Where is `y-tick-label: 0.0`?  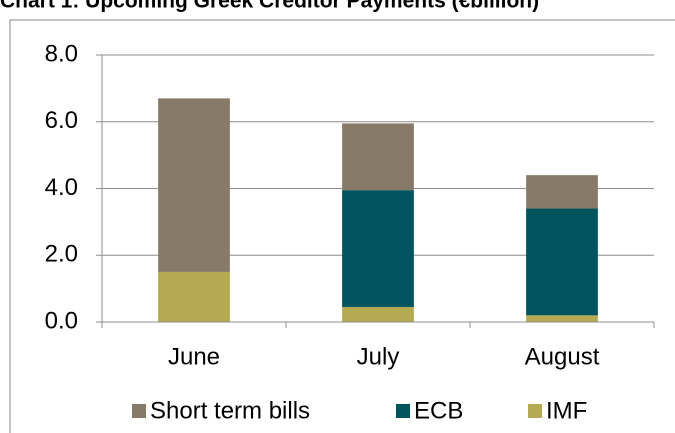
y-tick-label: 0.0 is located at coordinates (61, 320).